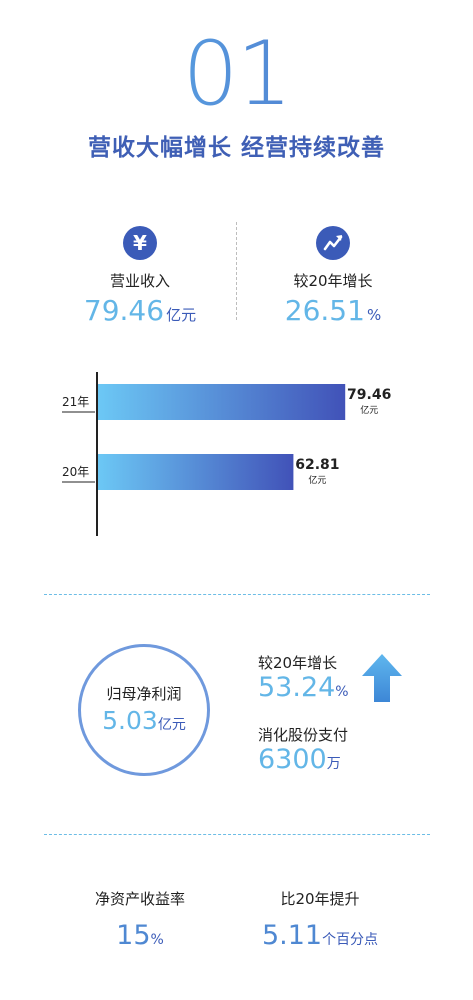 This screenshot has height=1000, width=473. I want to click on kpi-growth-unit: %, so click(374, 315).